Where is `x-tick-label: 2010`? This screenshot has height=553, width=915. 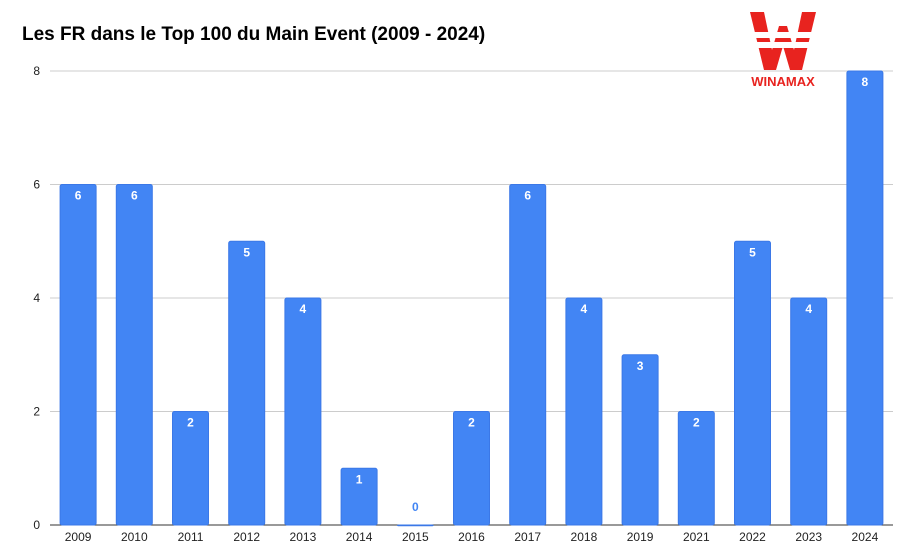
x-tick-label: 2010 is located at coordinates (134, 537).